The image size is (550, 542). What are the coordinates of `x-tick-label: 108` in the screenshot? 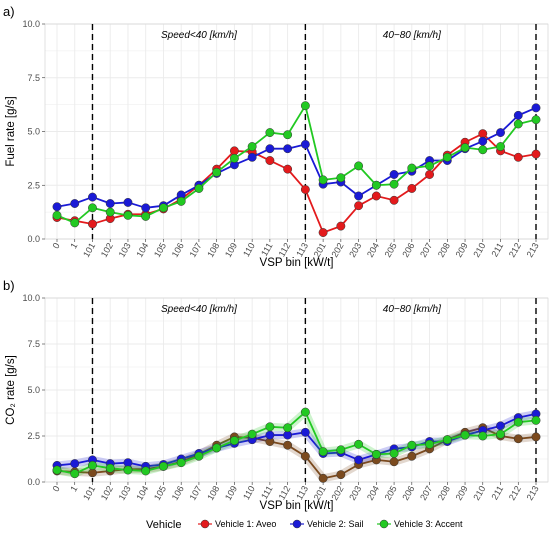 It's located at (213, 493).